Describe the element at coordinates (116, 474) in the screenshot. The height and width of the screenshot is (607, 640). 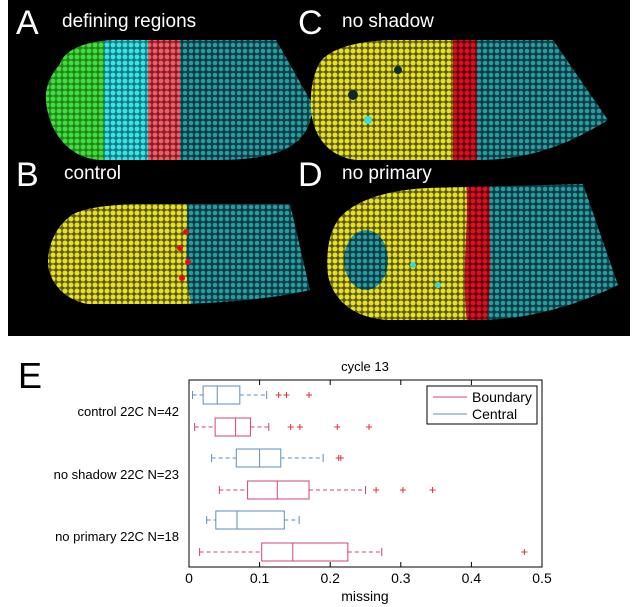
I see `group-label: no shadow 22C N=23` at that location.